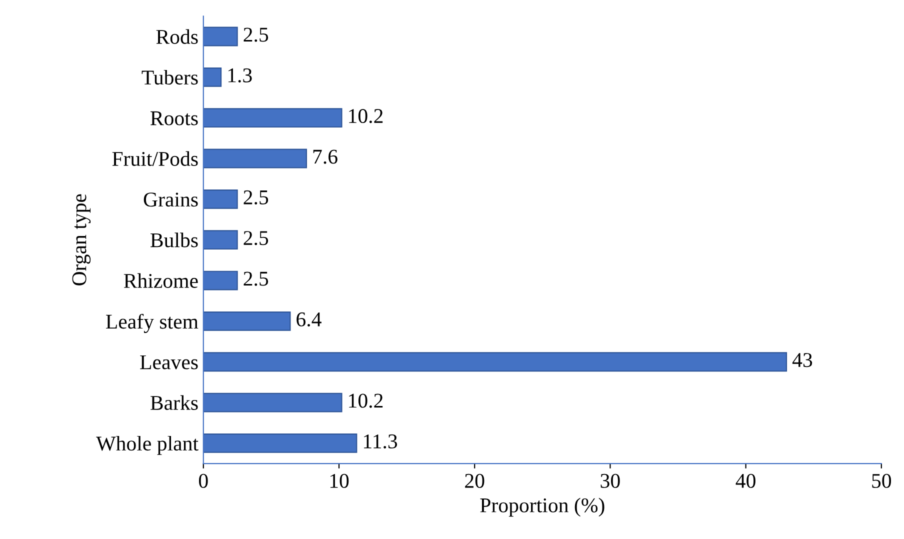  I want to click on y-tick-label: Whole plant, so click(147, 445).